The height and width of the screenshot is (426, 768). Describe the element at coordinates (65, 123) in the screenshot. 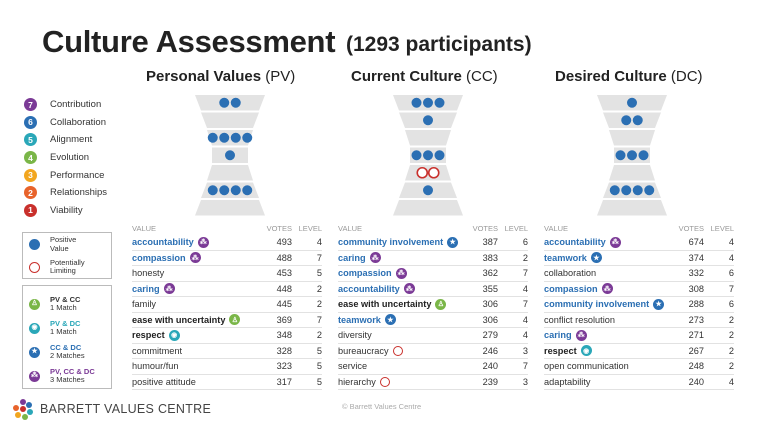

I see `level-legend-item: 6 Collaboration` at that location.